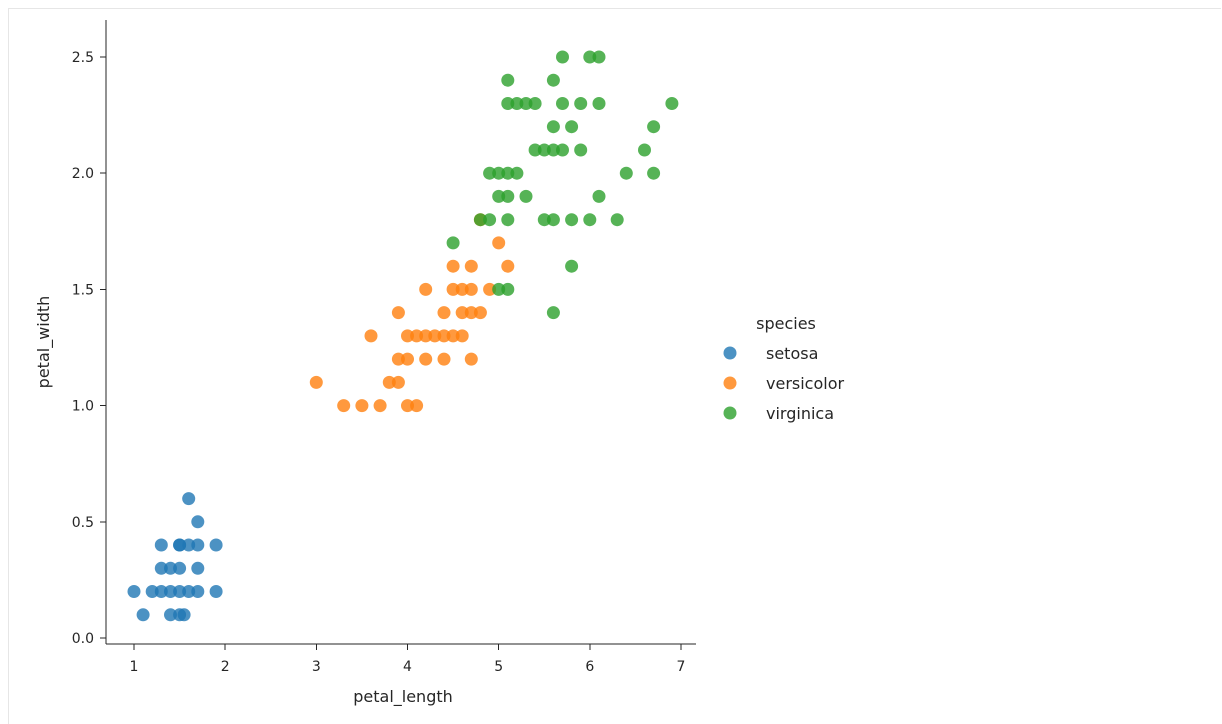 The height and width of the screenshot is (724, 1222). Describe the element at coordinates (44, 342) in the screenshot. I see `y-axis-label: petal_width` at that location.